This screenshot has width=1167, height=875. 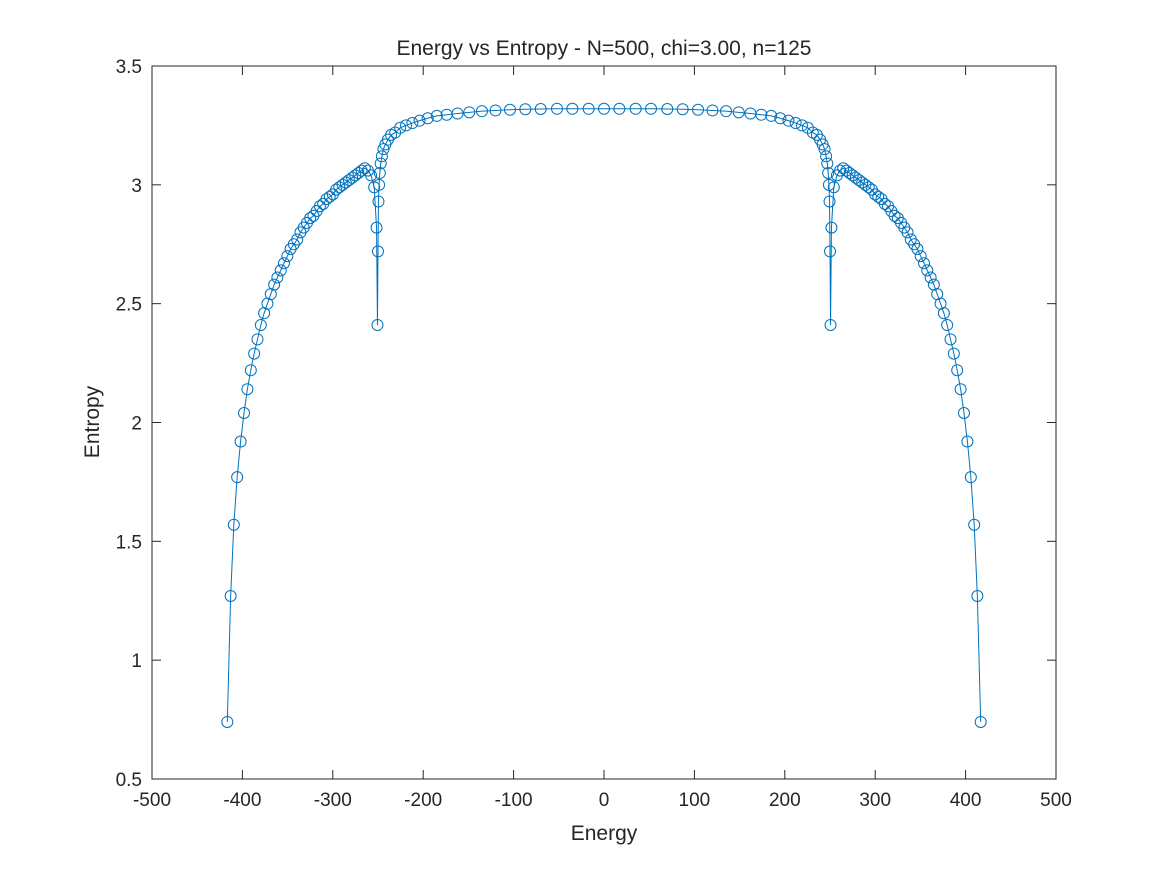 What do you see at coordinates (514, 800) in the screenshot?
I see `x-tick-label: -100` at bounding box center [514, 800].